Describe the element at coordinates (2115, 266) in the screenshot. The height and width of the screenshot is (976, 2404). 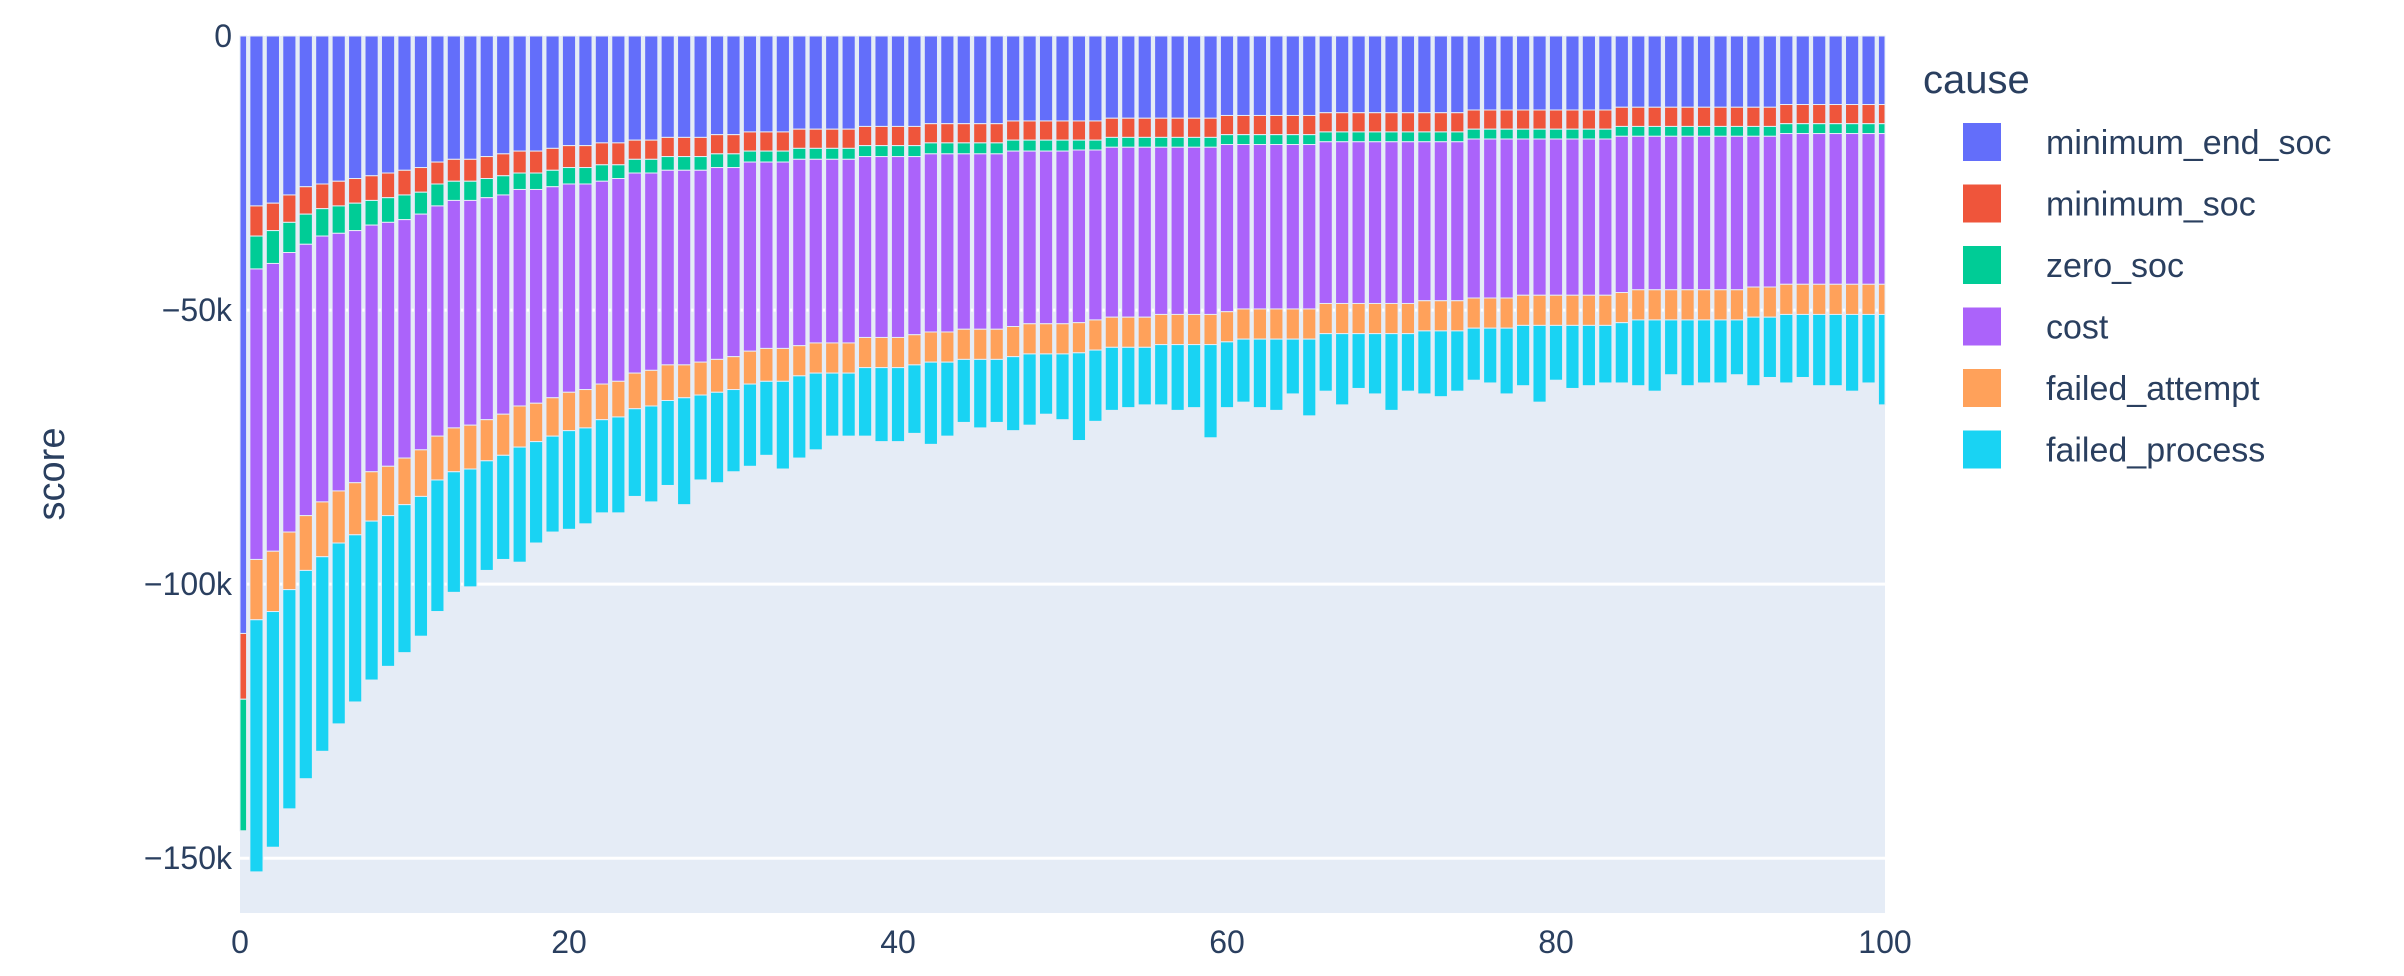
I see `legend-label-zero_soc: zero_soc` at that location.